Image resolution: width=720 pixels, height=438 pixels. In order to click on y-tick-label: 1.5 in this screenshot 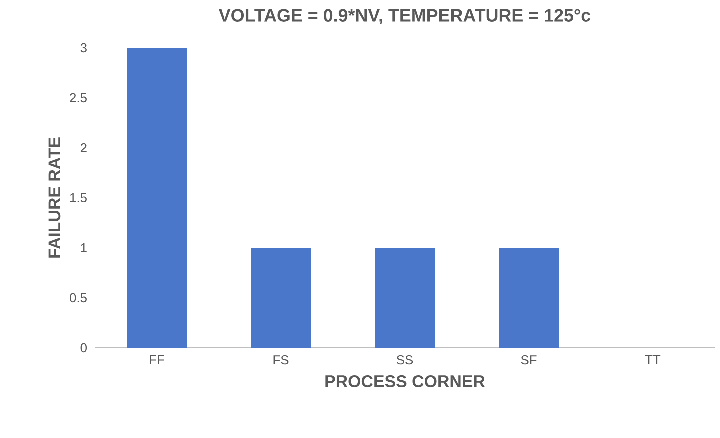, I will do `click(78, 198)`.